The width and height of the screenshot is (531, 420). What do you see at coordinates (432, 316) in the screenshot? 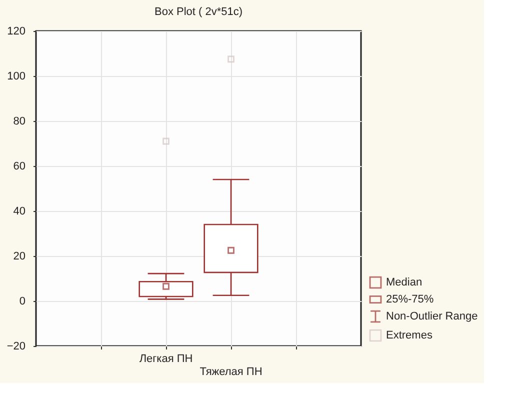
I see `legend-label: Non-Outlier Range` at bounding box center [432, 316].